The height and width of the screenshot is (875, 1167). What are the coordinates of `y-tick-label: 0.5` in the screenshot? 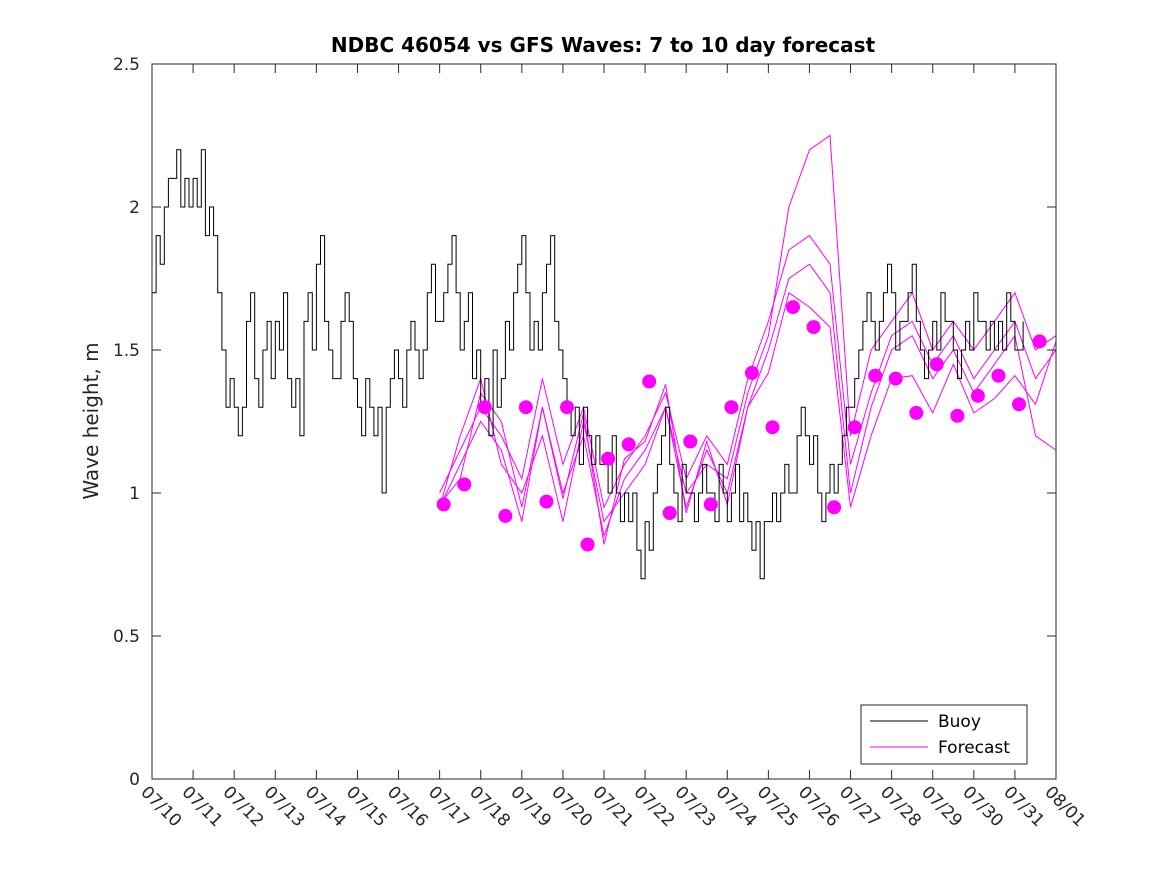 It's located at (126, 637).